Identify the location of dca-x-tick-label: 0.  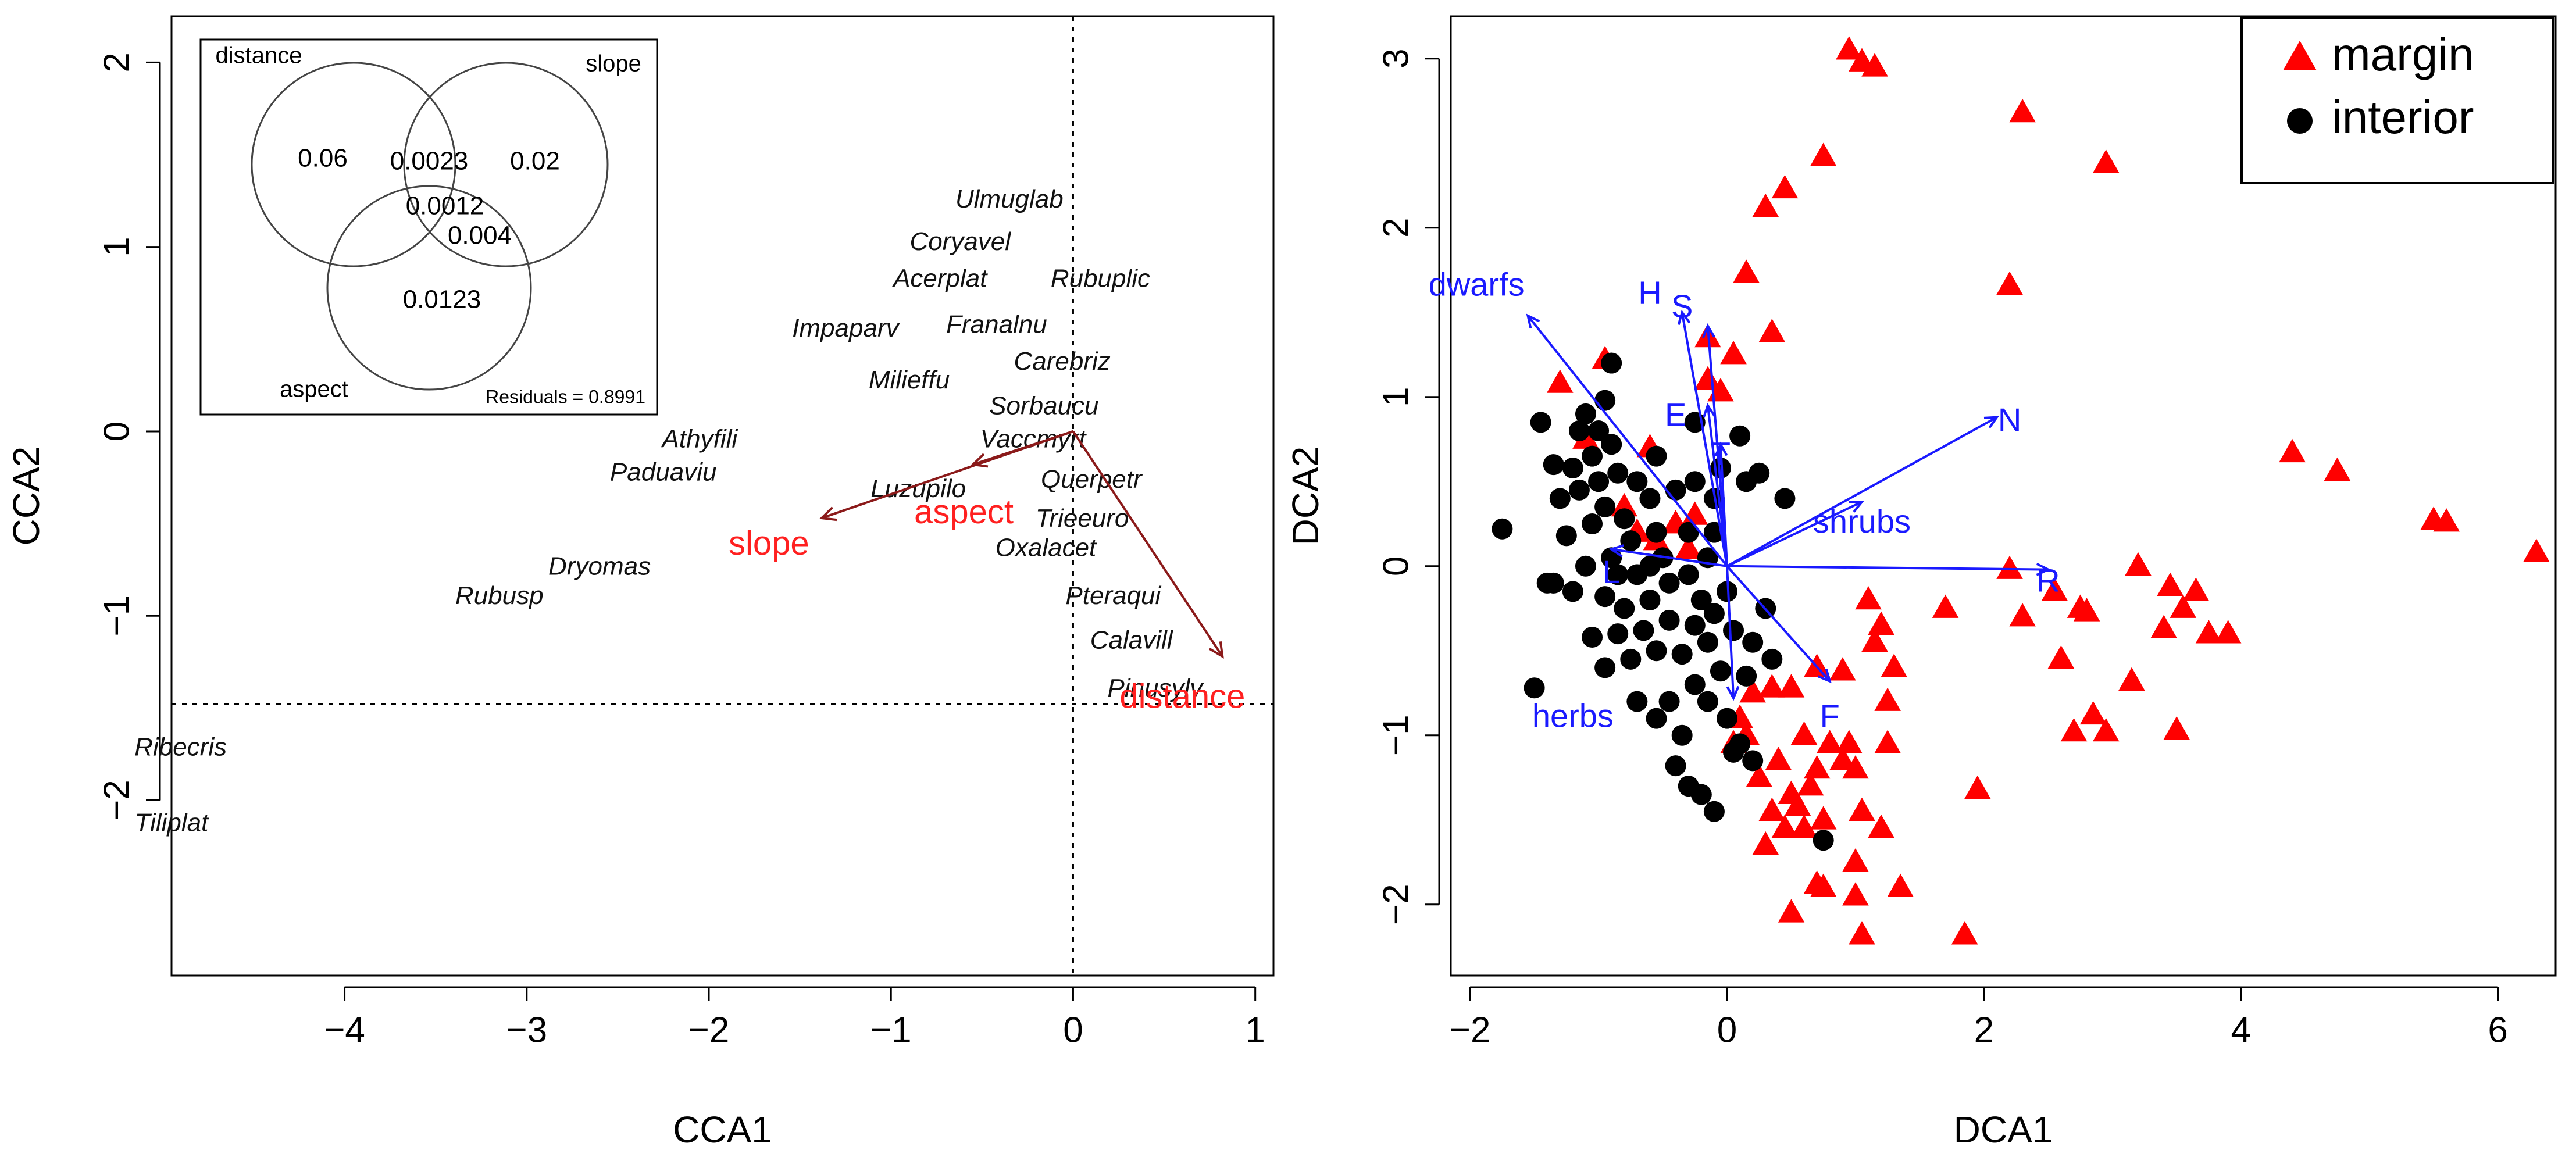
(1727, 1030).